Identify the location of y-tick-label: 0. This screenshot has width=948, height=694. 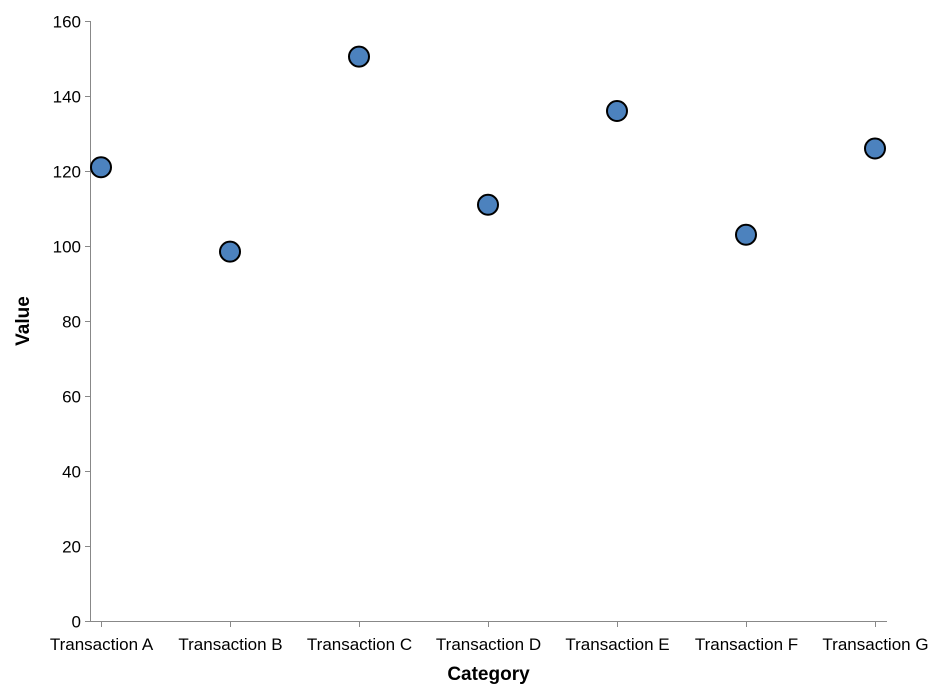
(76, 622).